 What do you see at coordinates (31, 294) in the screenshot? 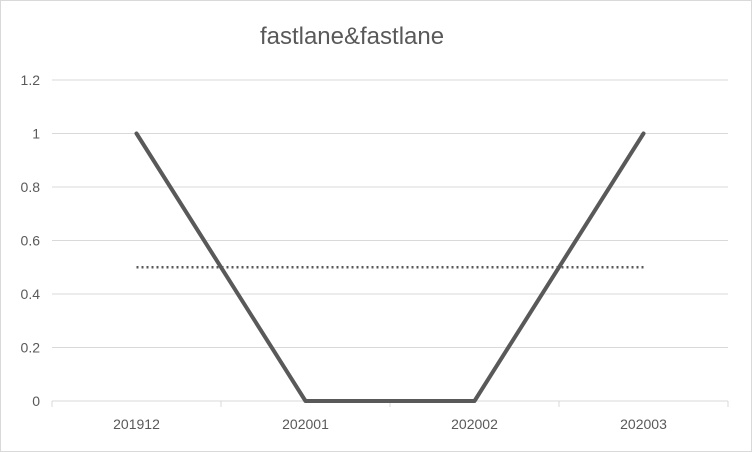
I see `y-tick-label: 0.4` at bounding box center [31, 294].